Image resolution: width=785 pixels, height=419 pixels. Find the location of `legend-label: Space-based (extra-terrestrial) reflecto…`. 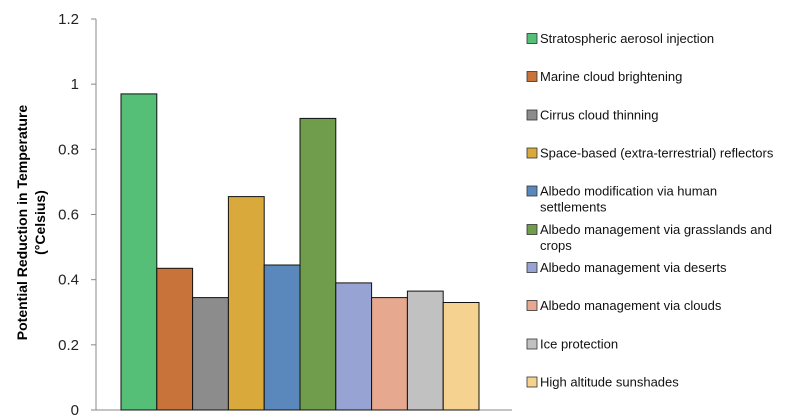

legend-label: Space-based (extra-terrestrial) reflecto… is located at coordinates (657, 153).